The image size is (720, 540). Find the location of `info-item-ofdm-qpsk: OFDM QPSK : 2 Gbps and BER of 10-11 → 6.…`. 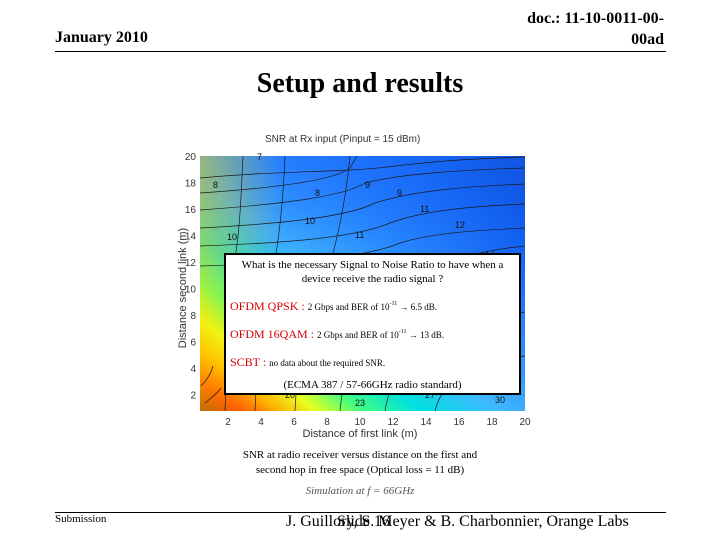

info-item-ofdm-qpsk: OFDM QPSK : 2 Gbps and BER of 10-11 → 6.… is located at coordinates (333, 306).